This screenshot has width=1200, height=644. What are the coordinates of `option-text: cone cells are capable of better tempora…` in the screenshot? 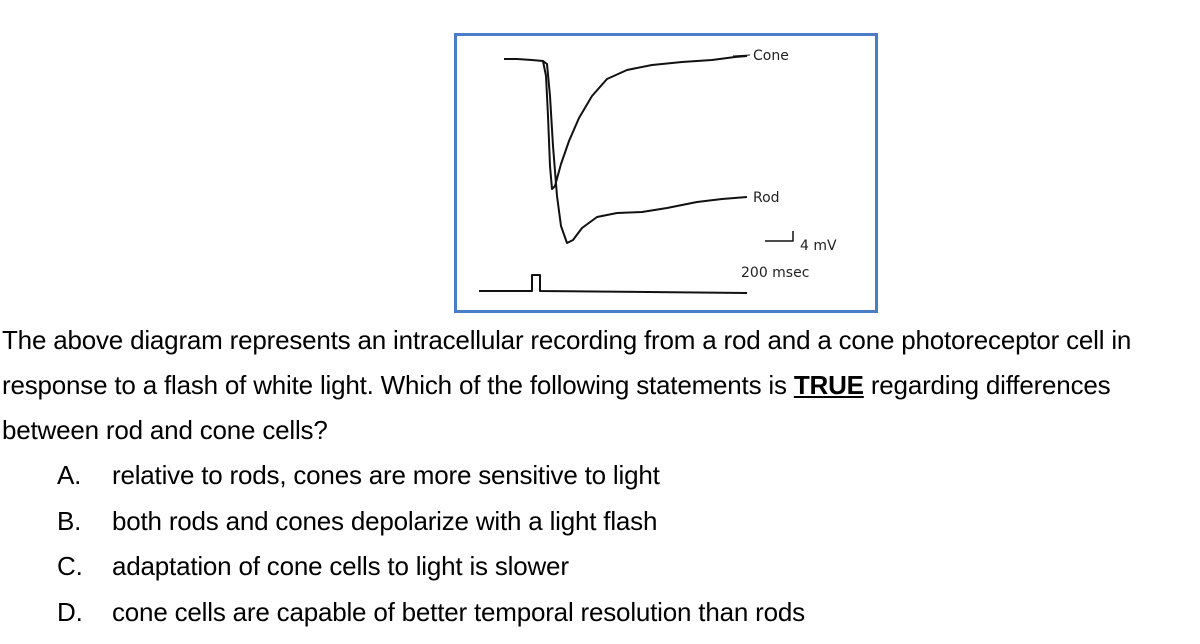 It's located at (458, 611).